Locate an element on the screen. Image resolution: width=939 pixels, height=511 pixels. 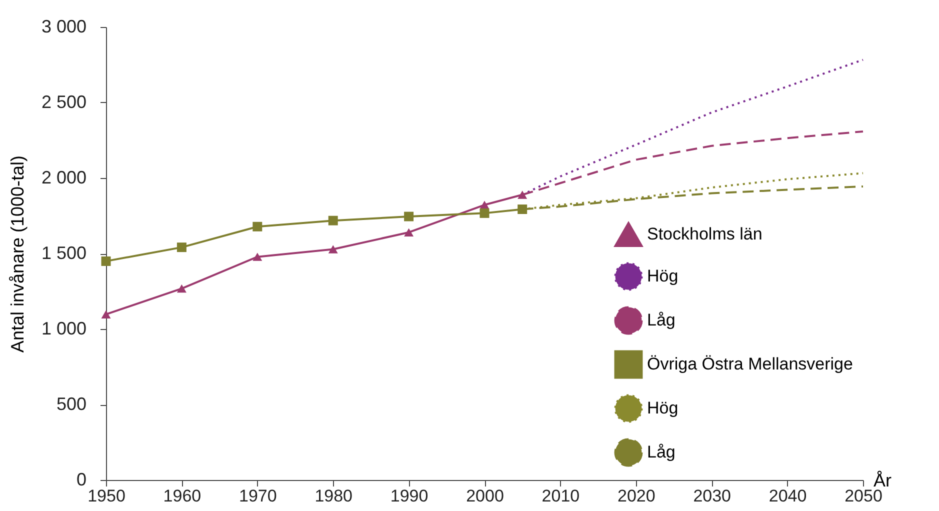
y-tick-label: 3 000 is located at coordinates (63, 26).